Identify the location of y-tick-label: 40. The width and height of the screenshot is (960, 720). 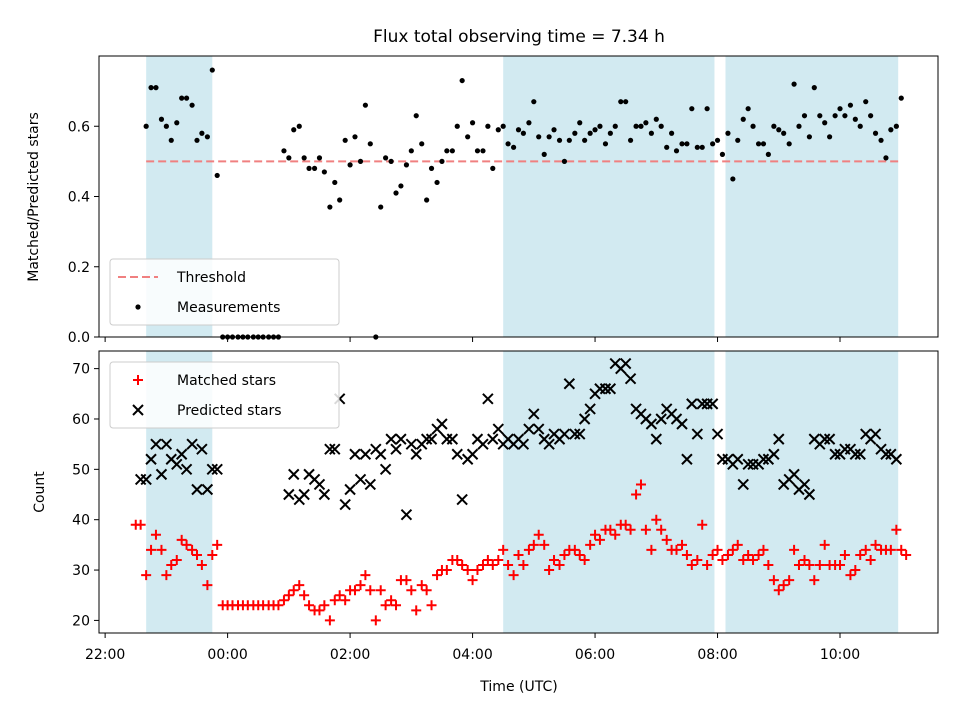
(81, 521).